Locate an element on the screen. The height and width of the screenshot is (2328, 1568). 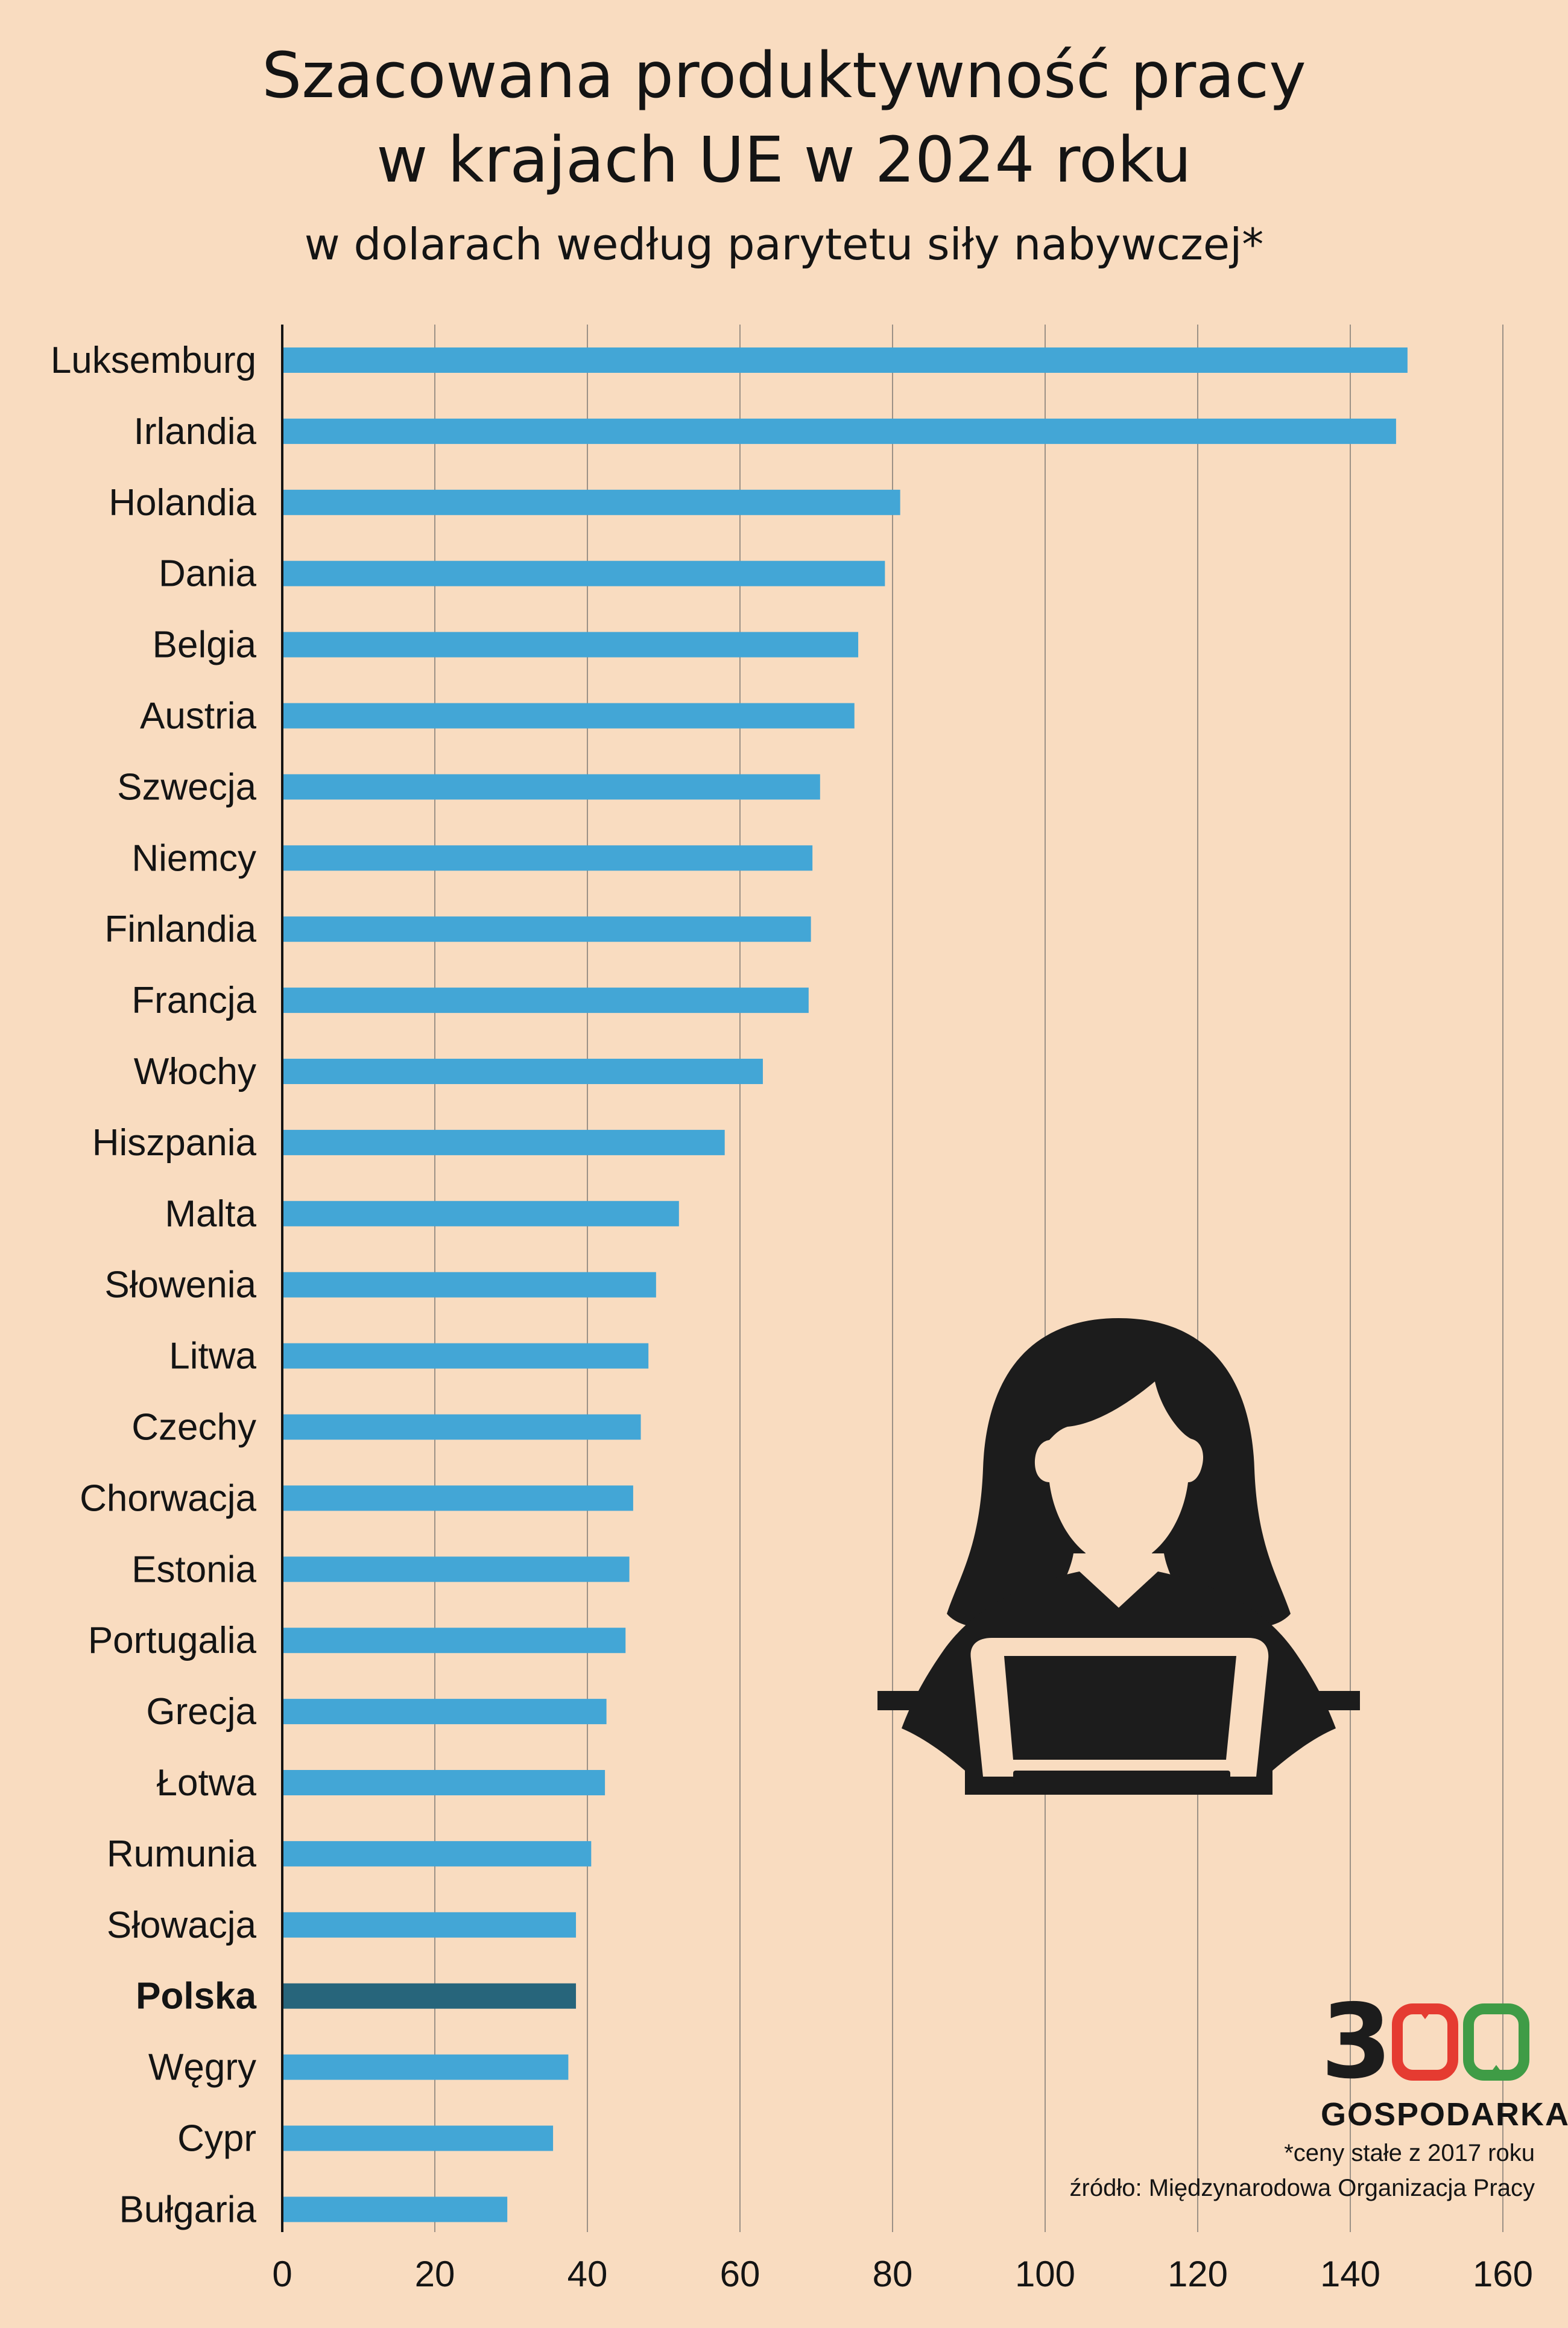
logo-green-zero is located at coordinates (1496, 2042).